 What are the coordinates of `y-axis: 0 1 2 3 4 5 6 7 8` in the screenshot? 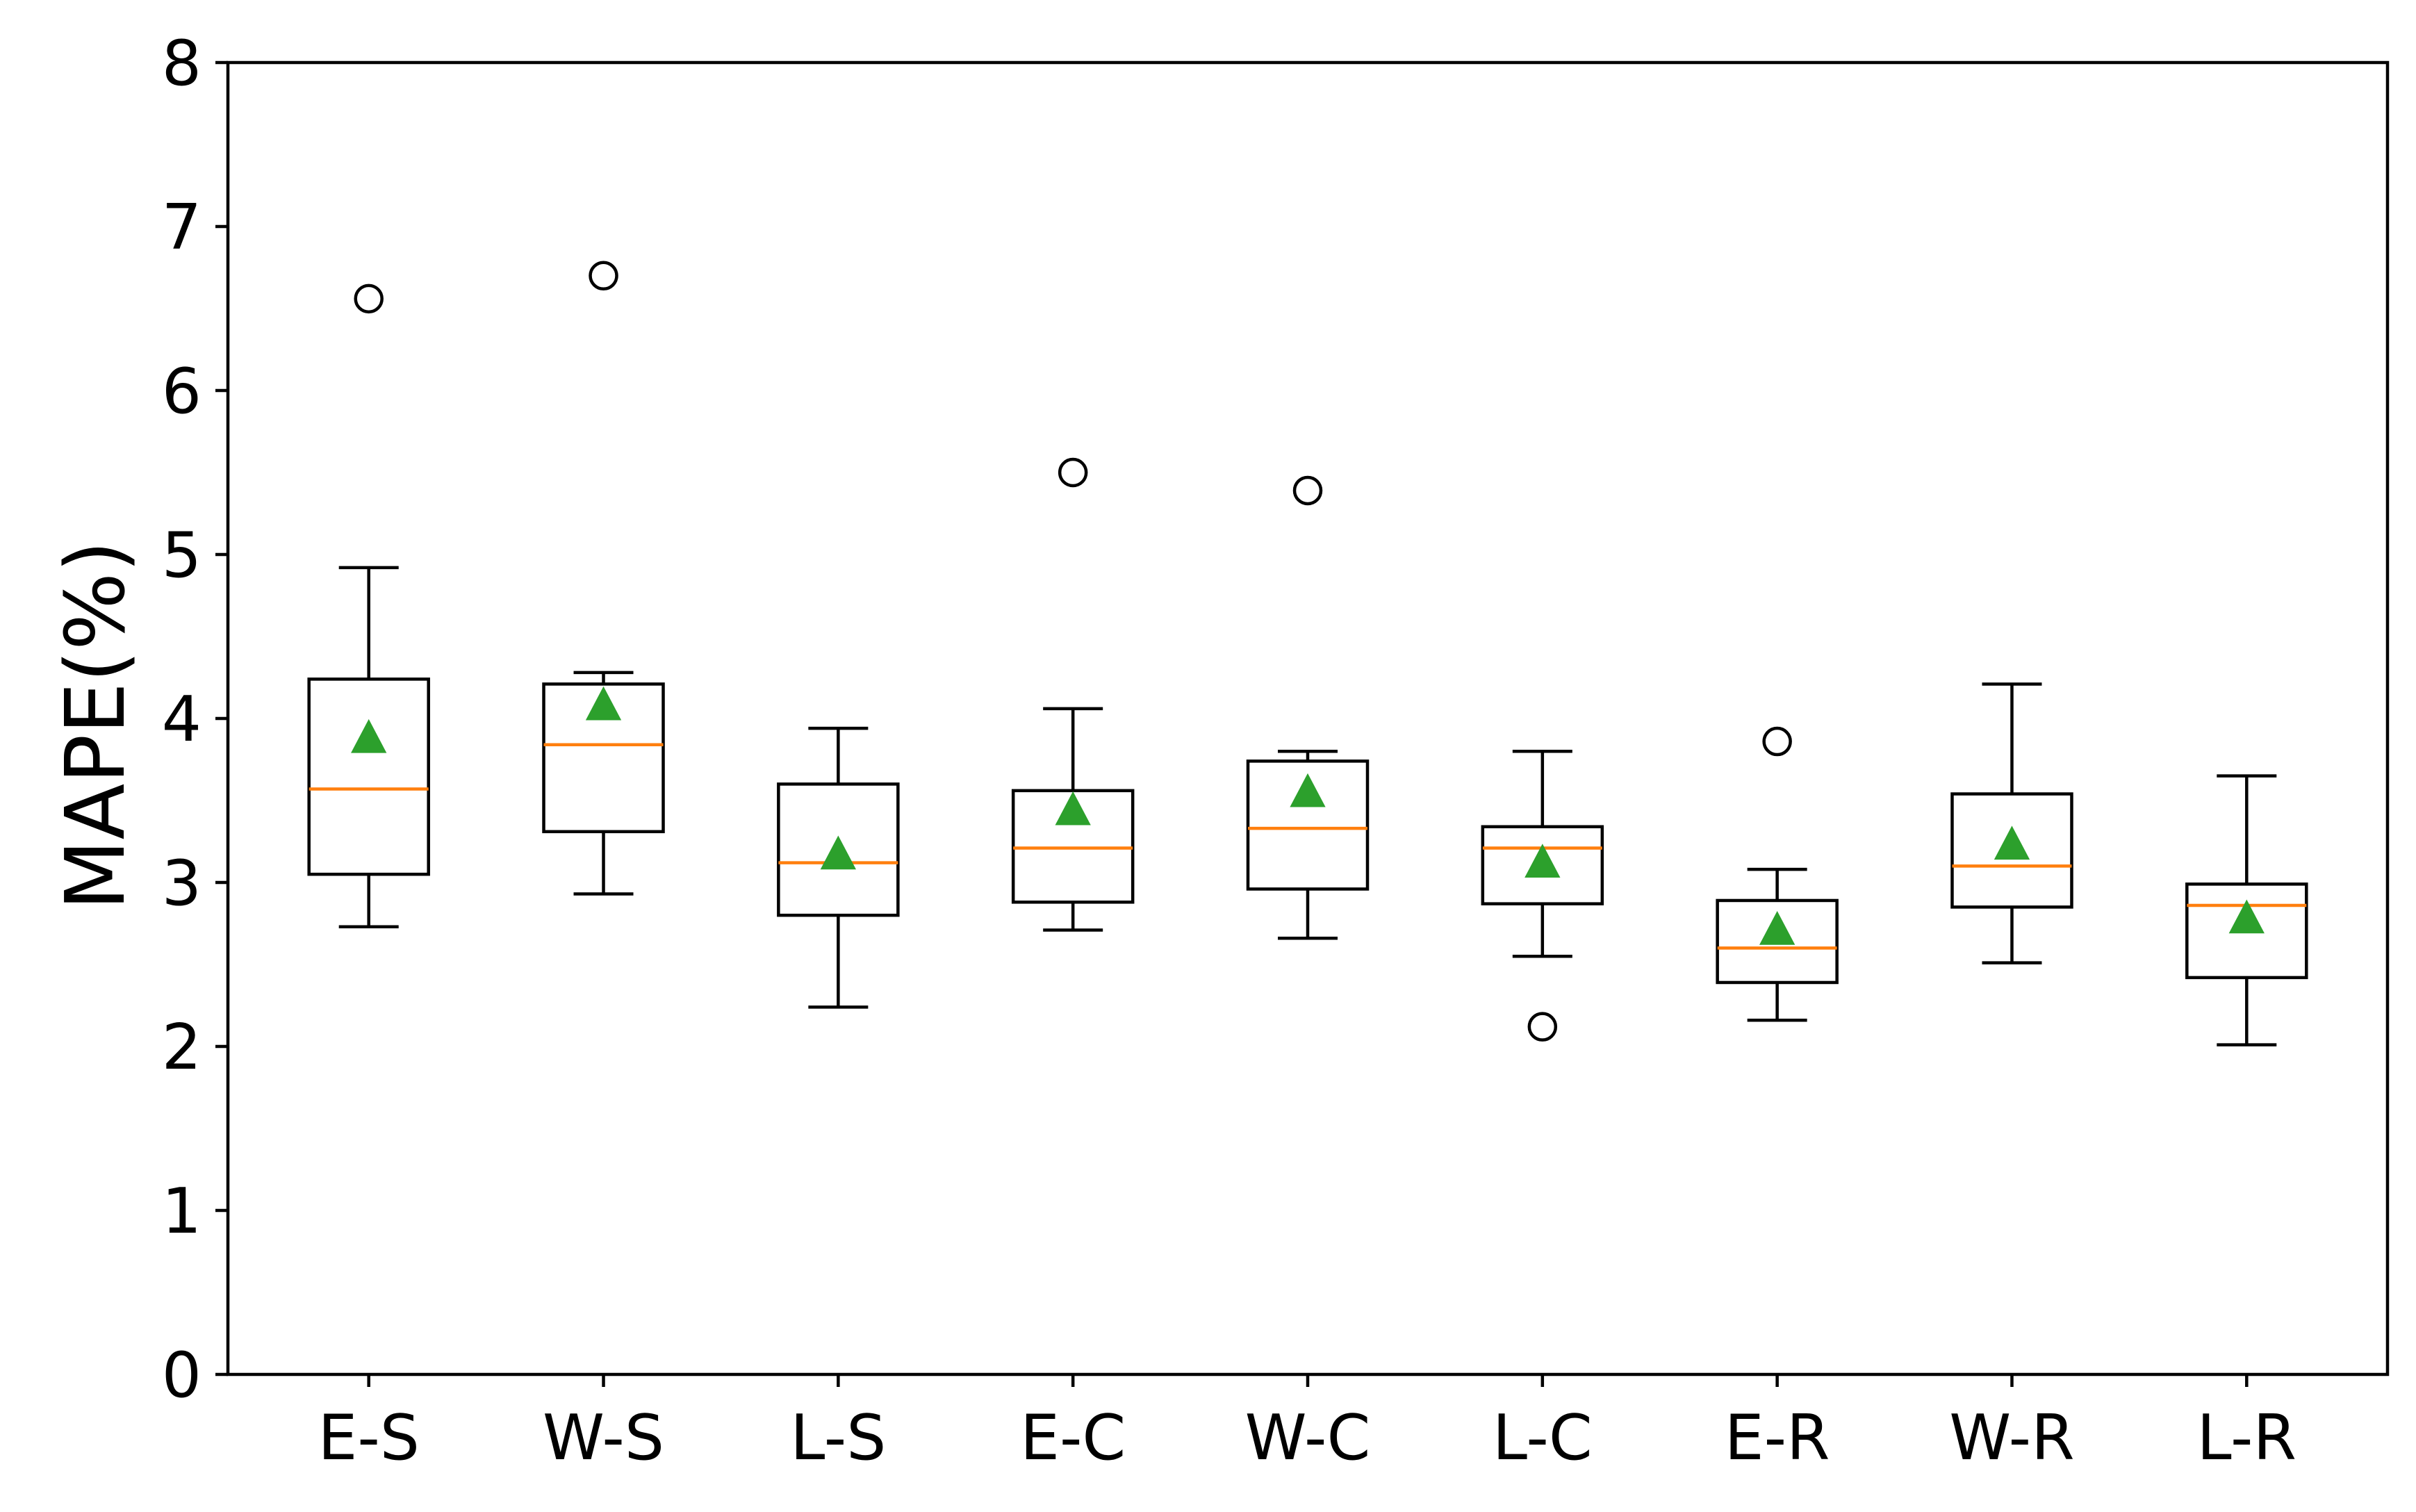 It's located at (195, 719).